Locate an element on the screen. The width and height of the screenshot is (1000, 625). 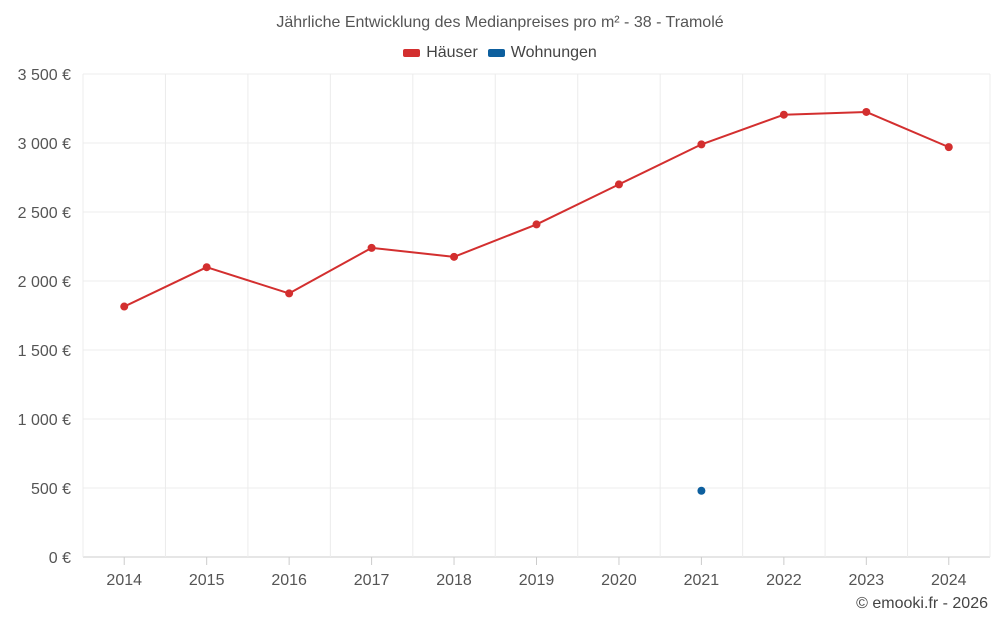
y-tick-label: 3 500 € is located at coordinates (44, 75).